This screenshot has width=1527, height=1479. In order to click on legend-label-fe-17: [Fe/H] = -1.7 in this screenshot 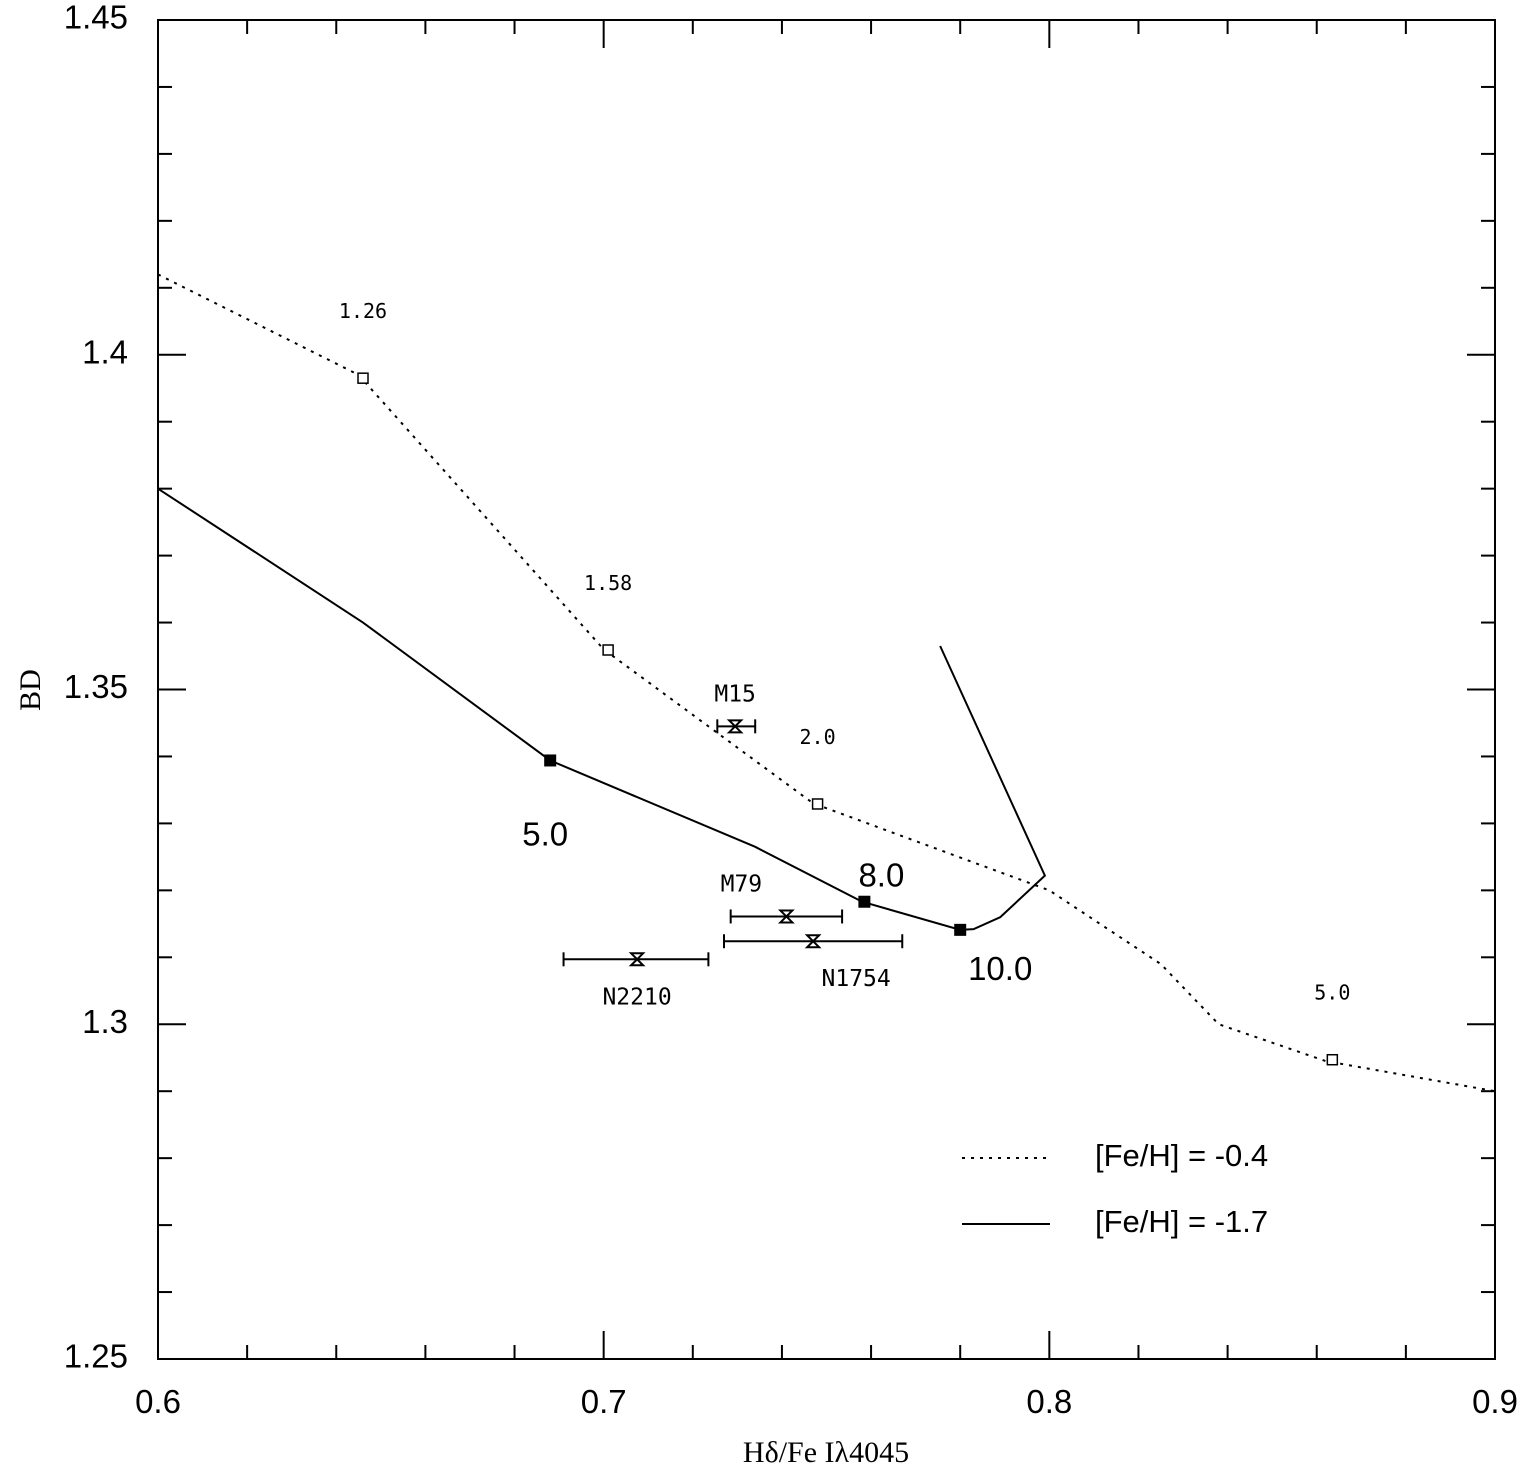, I will do `click(1181, 1221)`.